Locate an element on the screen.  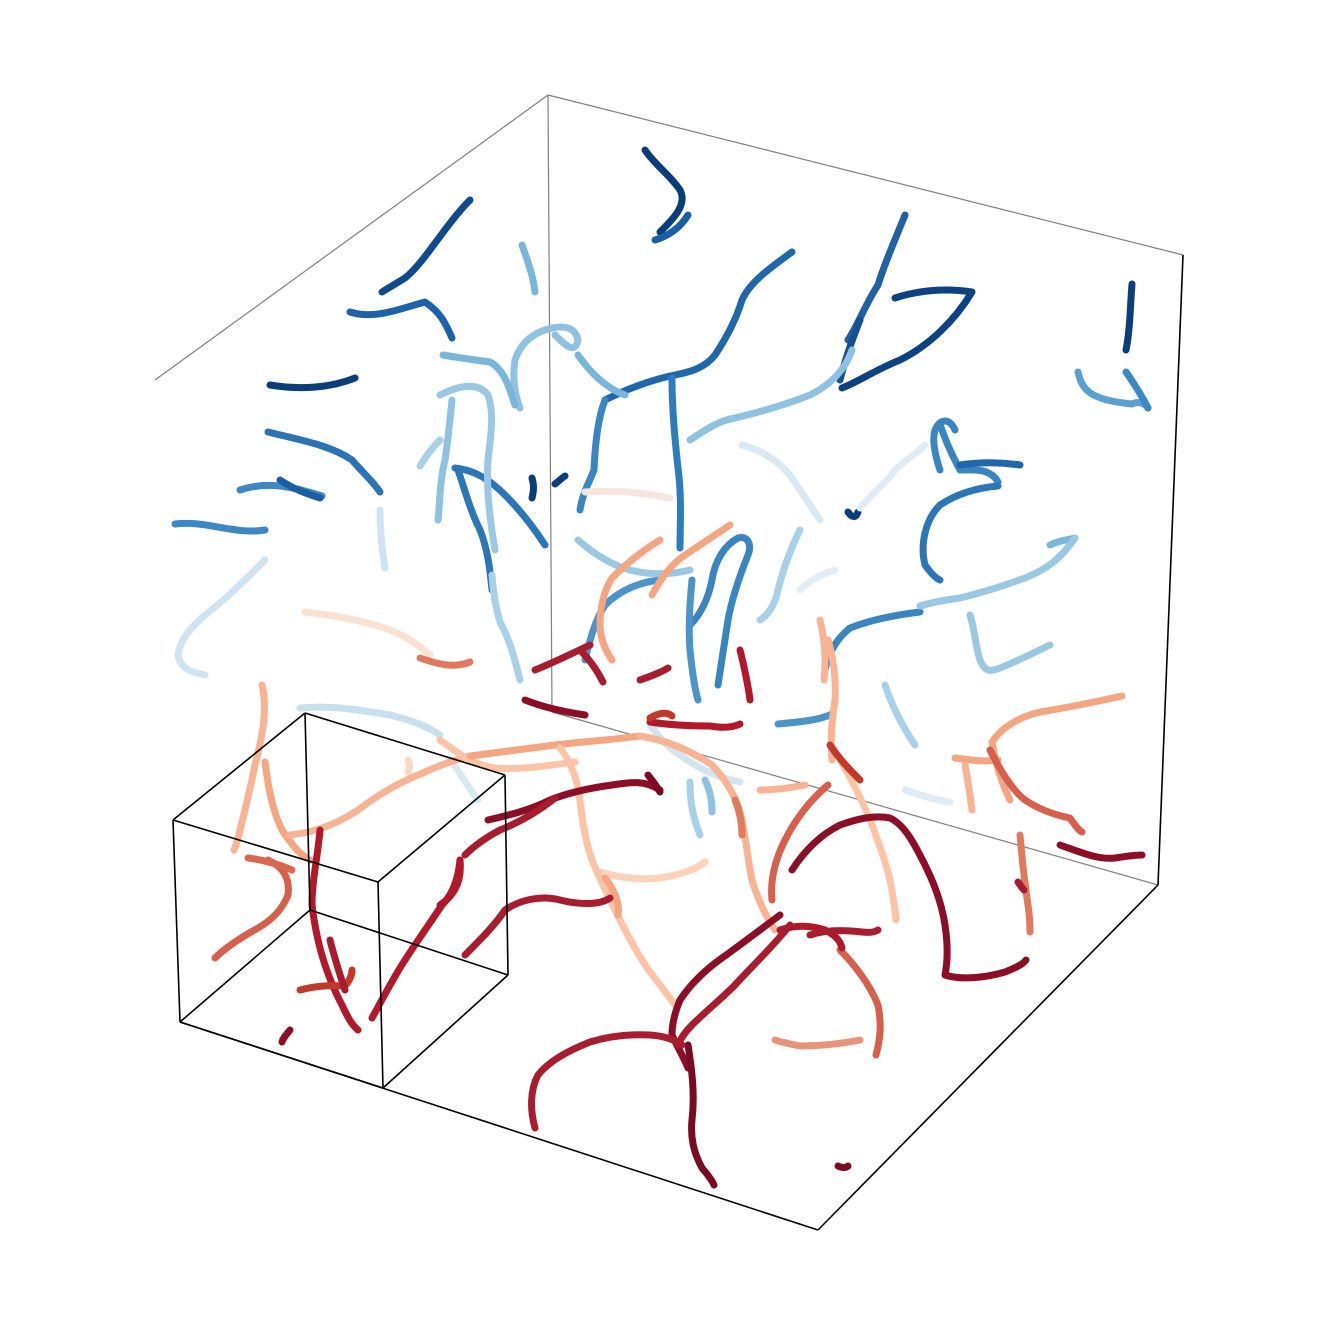
front-floor-right-edge is located at coordinates (988, 1057).